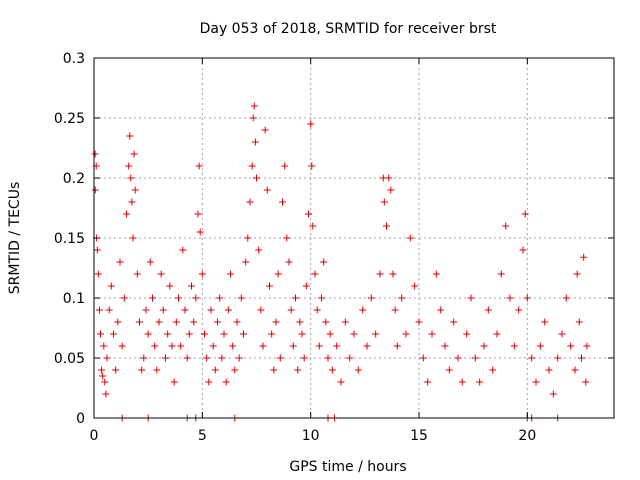 The height and width of the screenshot is (480, 640). Describe the element at coordinates (202, 436) in the screenshot. I see `x-tick-label: 5` at that location.